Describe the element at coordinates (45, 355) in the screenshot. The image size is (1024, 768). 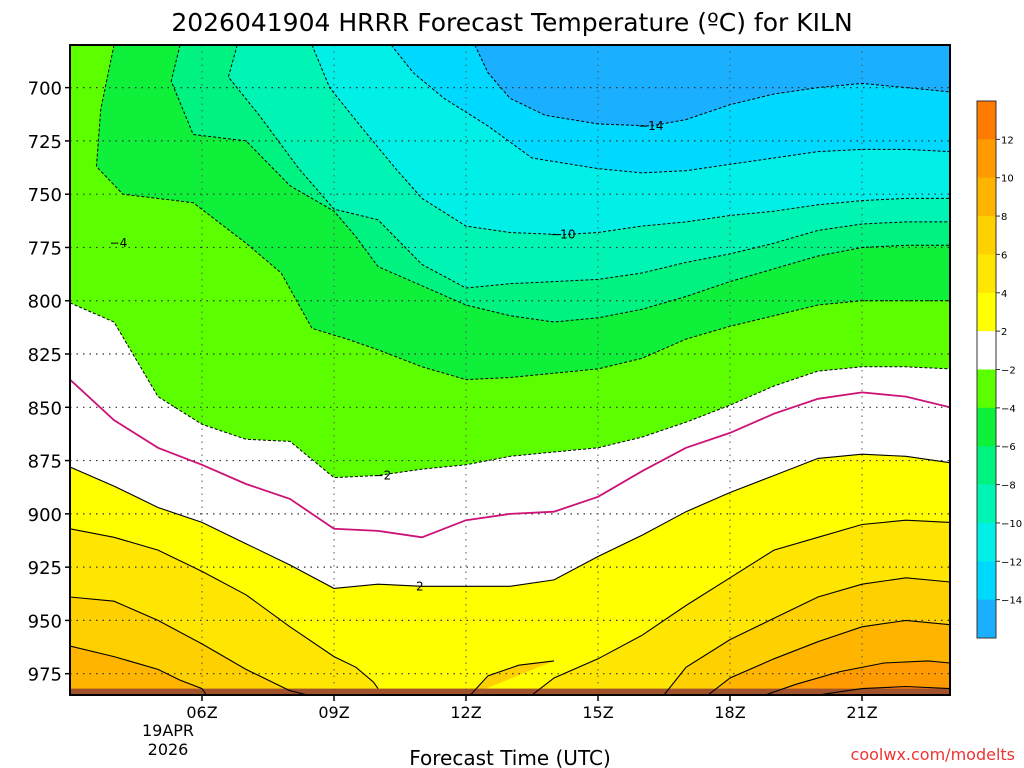
I see `y-tick-label: 825` at that location.